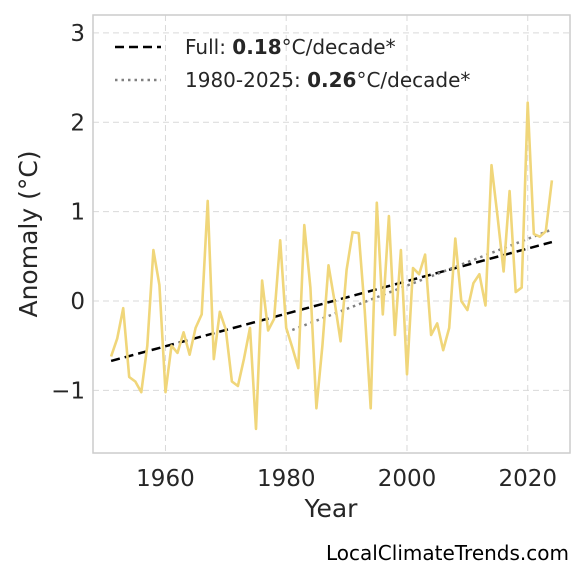  I want to click on legend-full-suffix: °C/decade*, so click(339, 47).